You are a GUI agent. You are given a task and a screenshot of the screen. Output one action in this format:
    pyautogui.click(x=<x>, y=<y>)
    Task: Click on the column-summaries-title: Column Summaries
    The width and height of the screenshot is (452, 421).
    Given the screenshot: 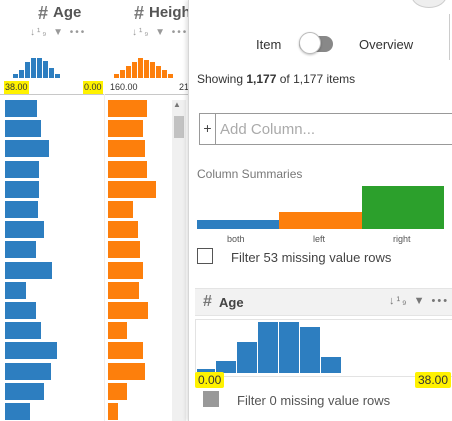 What is the action you would take?
    pyautogui.click(x=250, y=174)
    